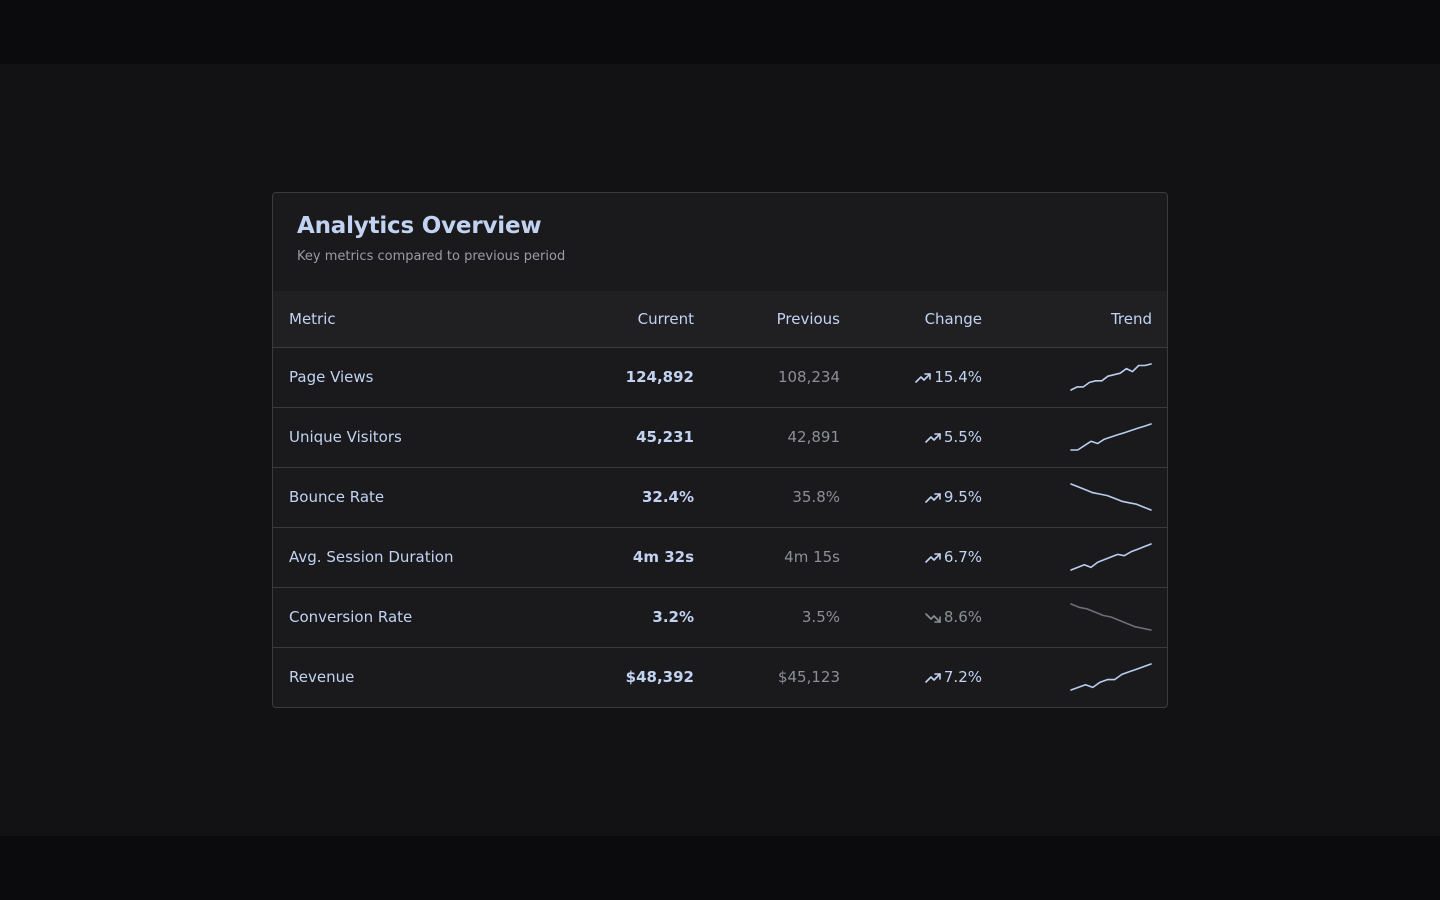  What do you see at coordinates (820, 617) in the screenshot?
I see `previous-value: 3.5%` at bounding box center [820, 617].